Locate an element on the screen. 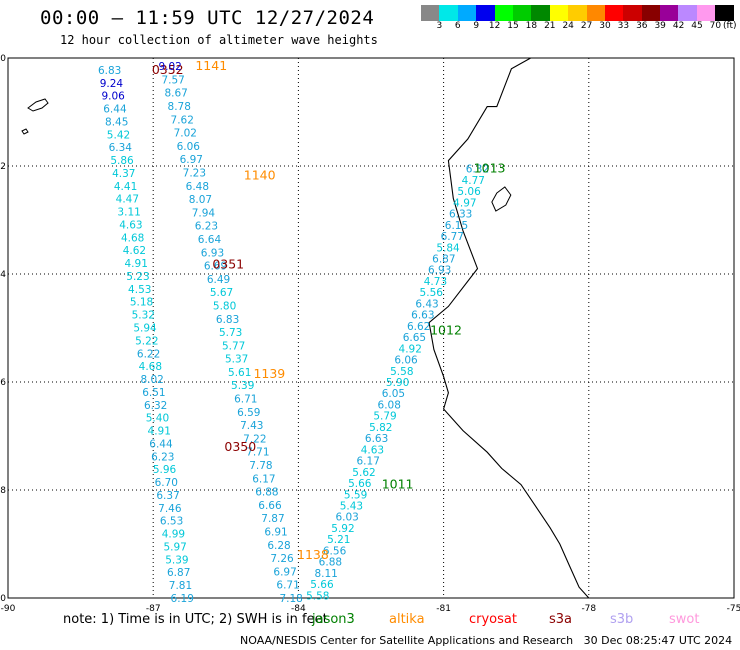 This screenshot has height=650, width=740. wave-height-label: 6.53 is located at coordinates (171, 522).